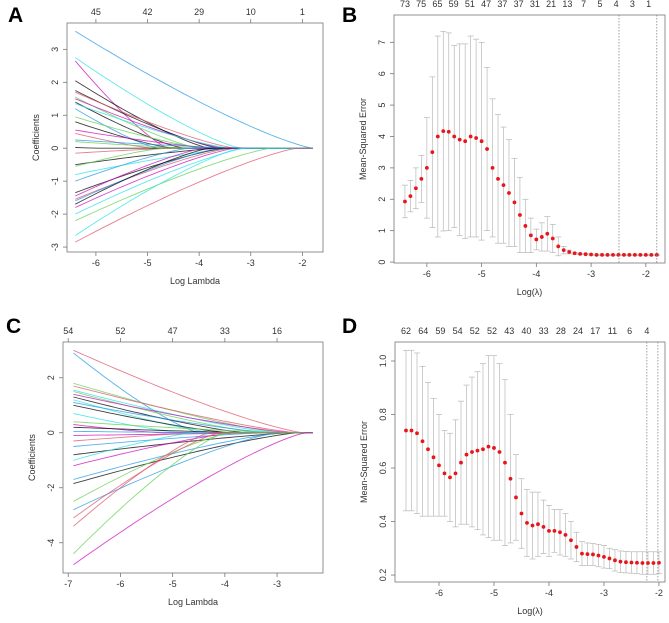  Describe the element at coordinates (383, 468) in the screenshot. I see `y-tick-label: 0.6` at that location.